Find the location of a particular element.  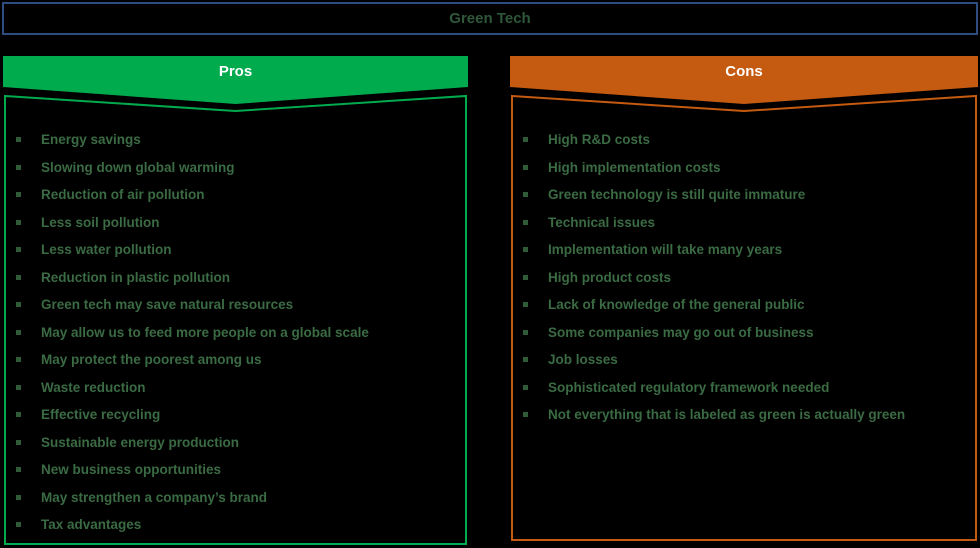

list-item: Implementation will take many years is located at coordinates (746, 250).